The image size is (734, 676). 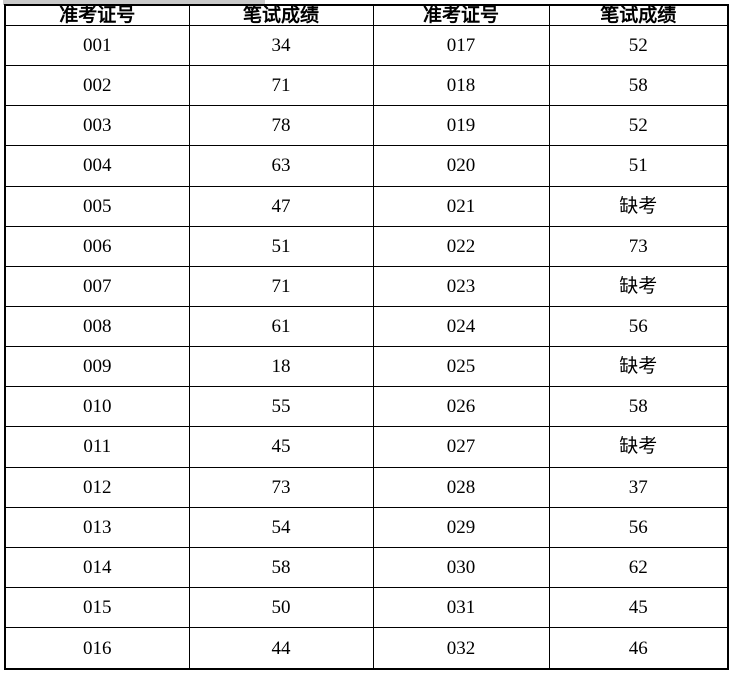 I want to click on score-cell: 61, so click(x=281, y=326).